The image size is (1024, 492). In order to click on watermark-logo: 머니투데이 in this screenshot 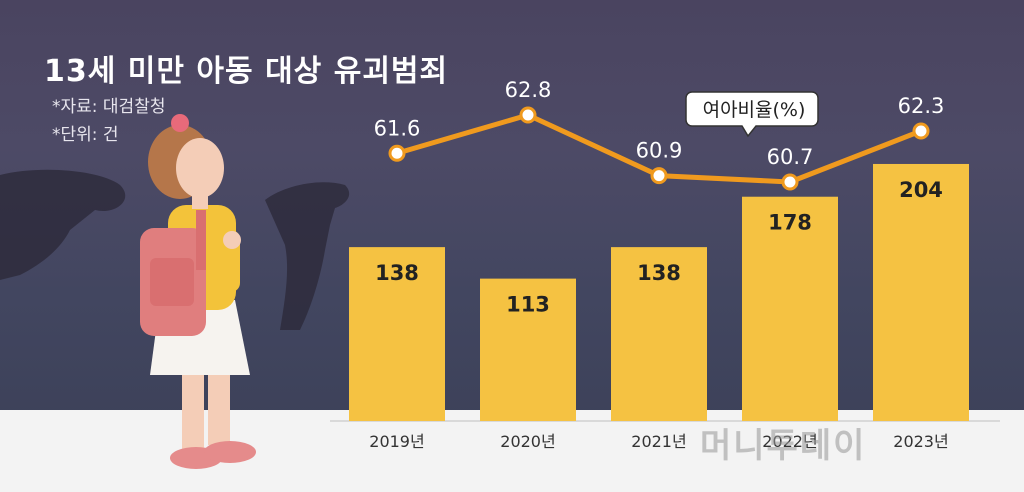, I will do `click(783, 446)`.